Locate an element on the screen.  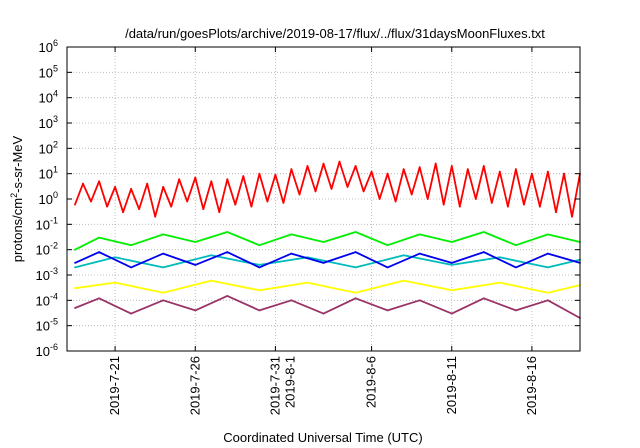
x-tick-label: 2019-8-1 is located at coordinates (289, 382).